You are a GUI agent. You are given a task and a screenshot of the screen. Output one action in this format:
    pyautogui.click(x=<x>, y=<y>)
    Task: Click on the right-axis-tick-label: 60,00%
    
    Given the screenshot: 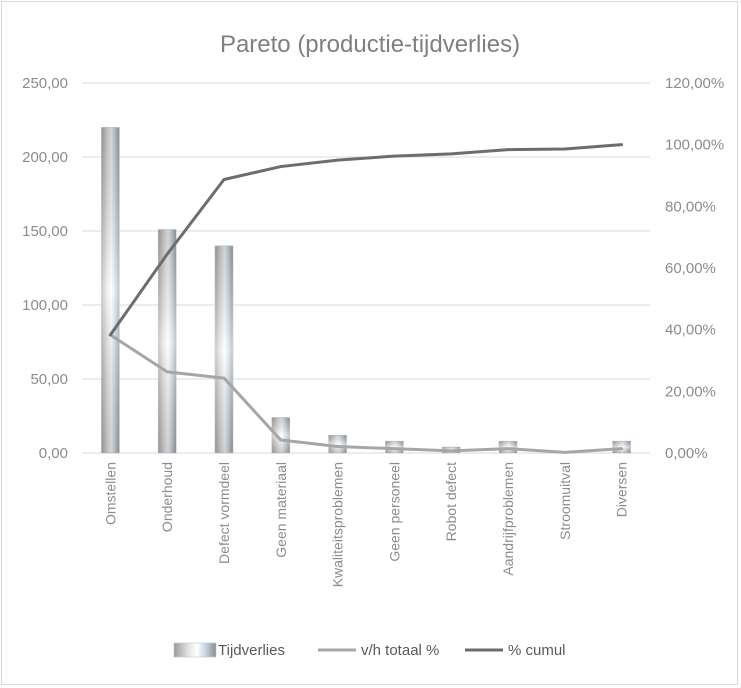 What is the action you would take?
    pyautogui.click(x=690, y=268)
    